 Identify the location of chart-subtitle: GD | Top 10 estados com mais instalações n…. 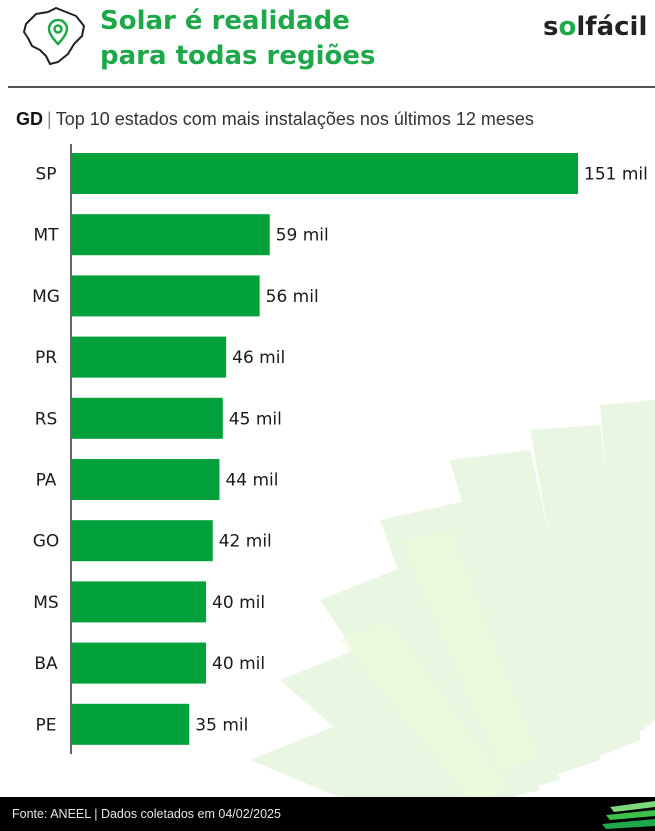
(275, 119).